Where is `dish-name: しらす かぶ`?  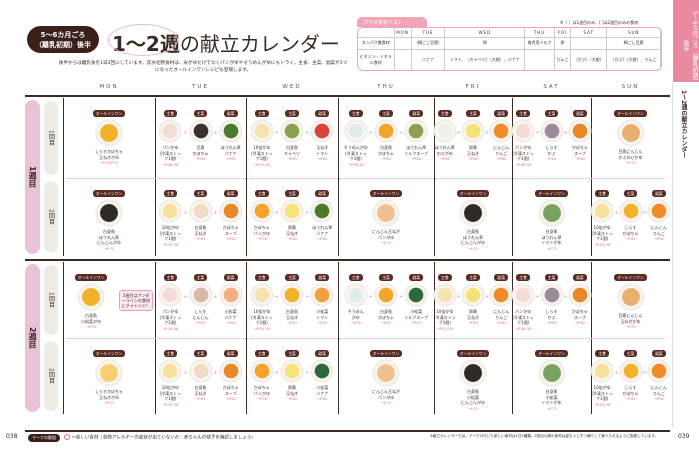
dish-name: しらす かぶ is located at coordinates (551, 314).